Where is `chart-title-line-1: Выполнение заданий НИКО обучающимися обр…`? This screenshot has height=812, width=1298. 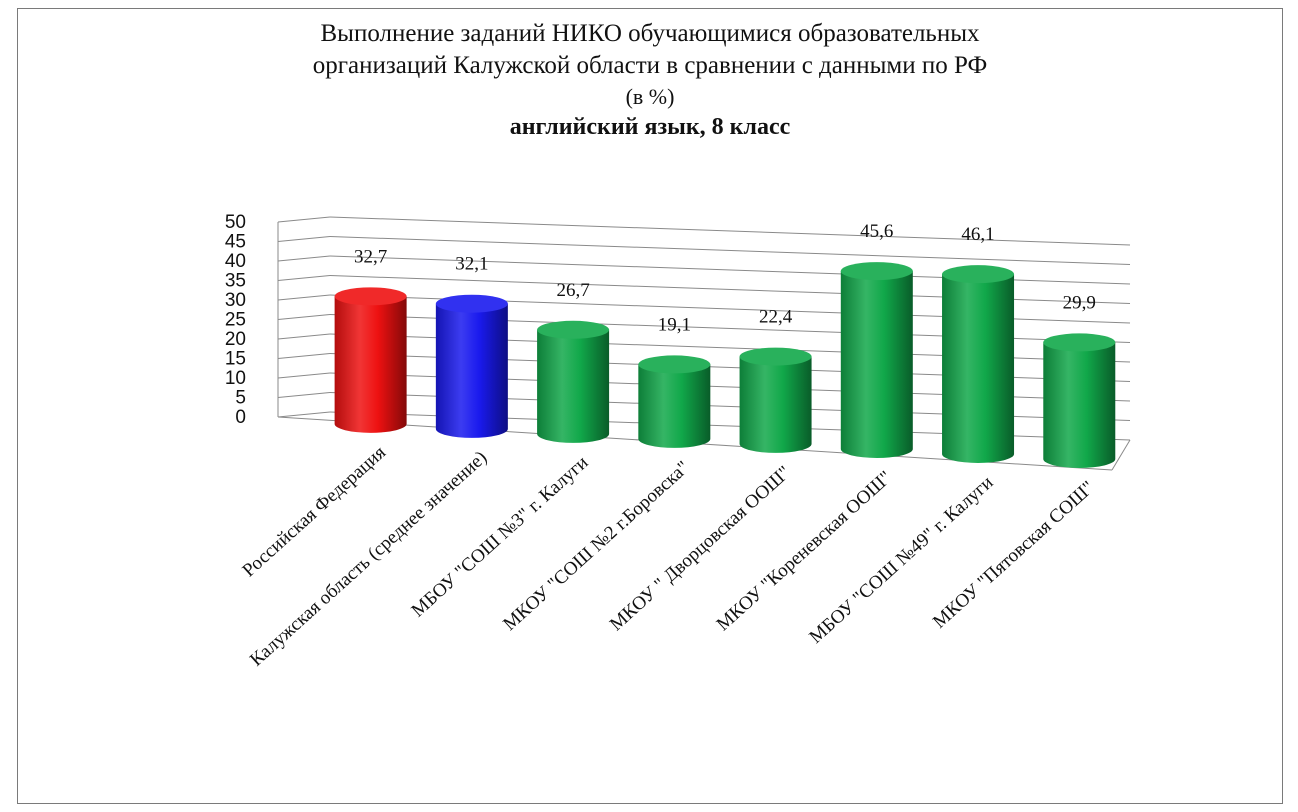
chart-title-line-1: Выполнение заданий НИКО обучающимися обр… is located at coordinates (650, 33).